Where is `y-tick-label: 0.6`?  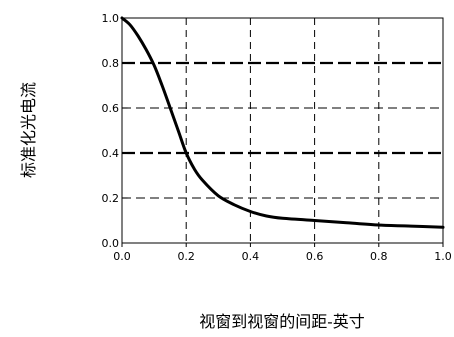
y-tick-label: 0.6 is located at coordinates (111, 108).